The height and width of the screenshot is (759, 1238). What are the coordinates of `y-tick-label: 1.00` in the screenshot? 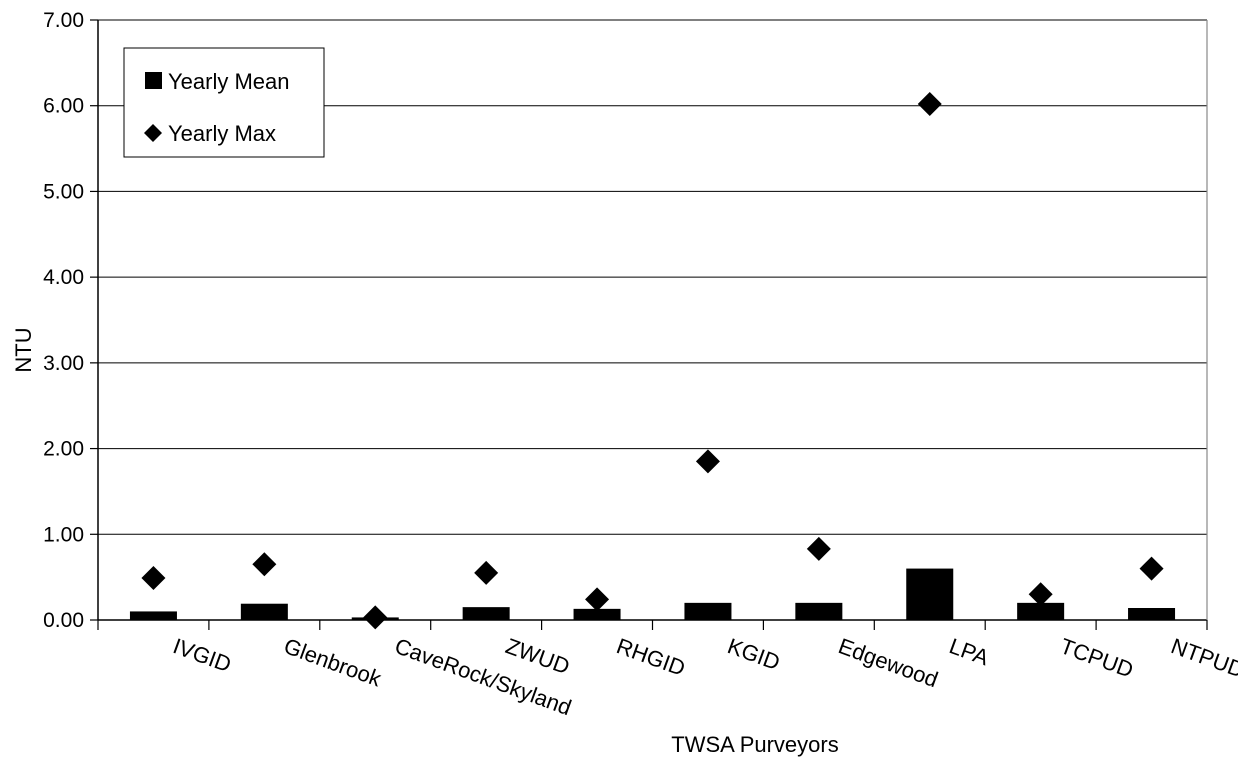 It's located at (63, 534).